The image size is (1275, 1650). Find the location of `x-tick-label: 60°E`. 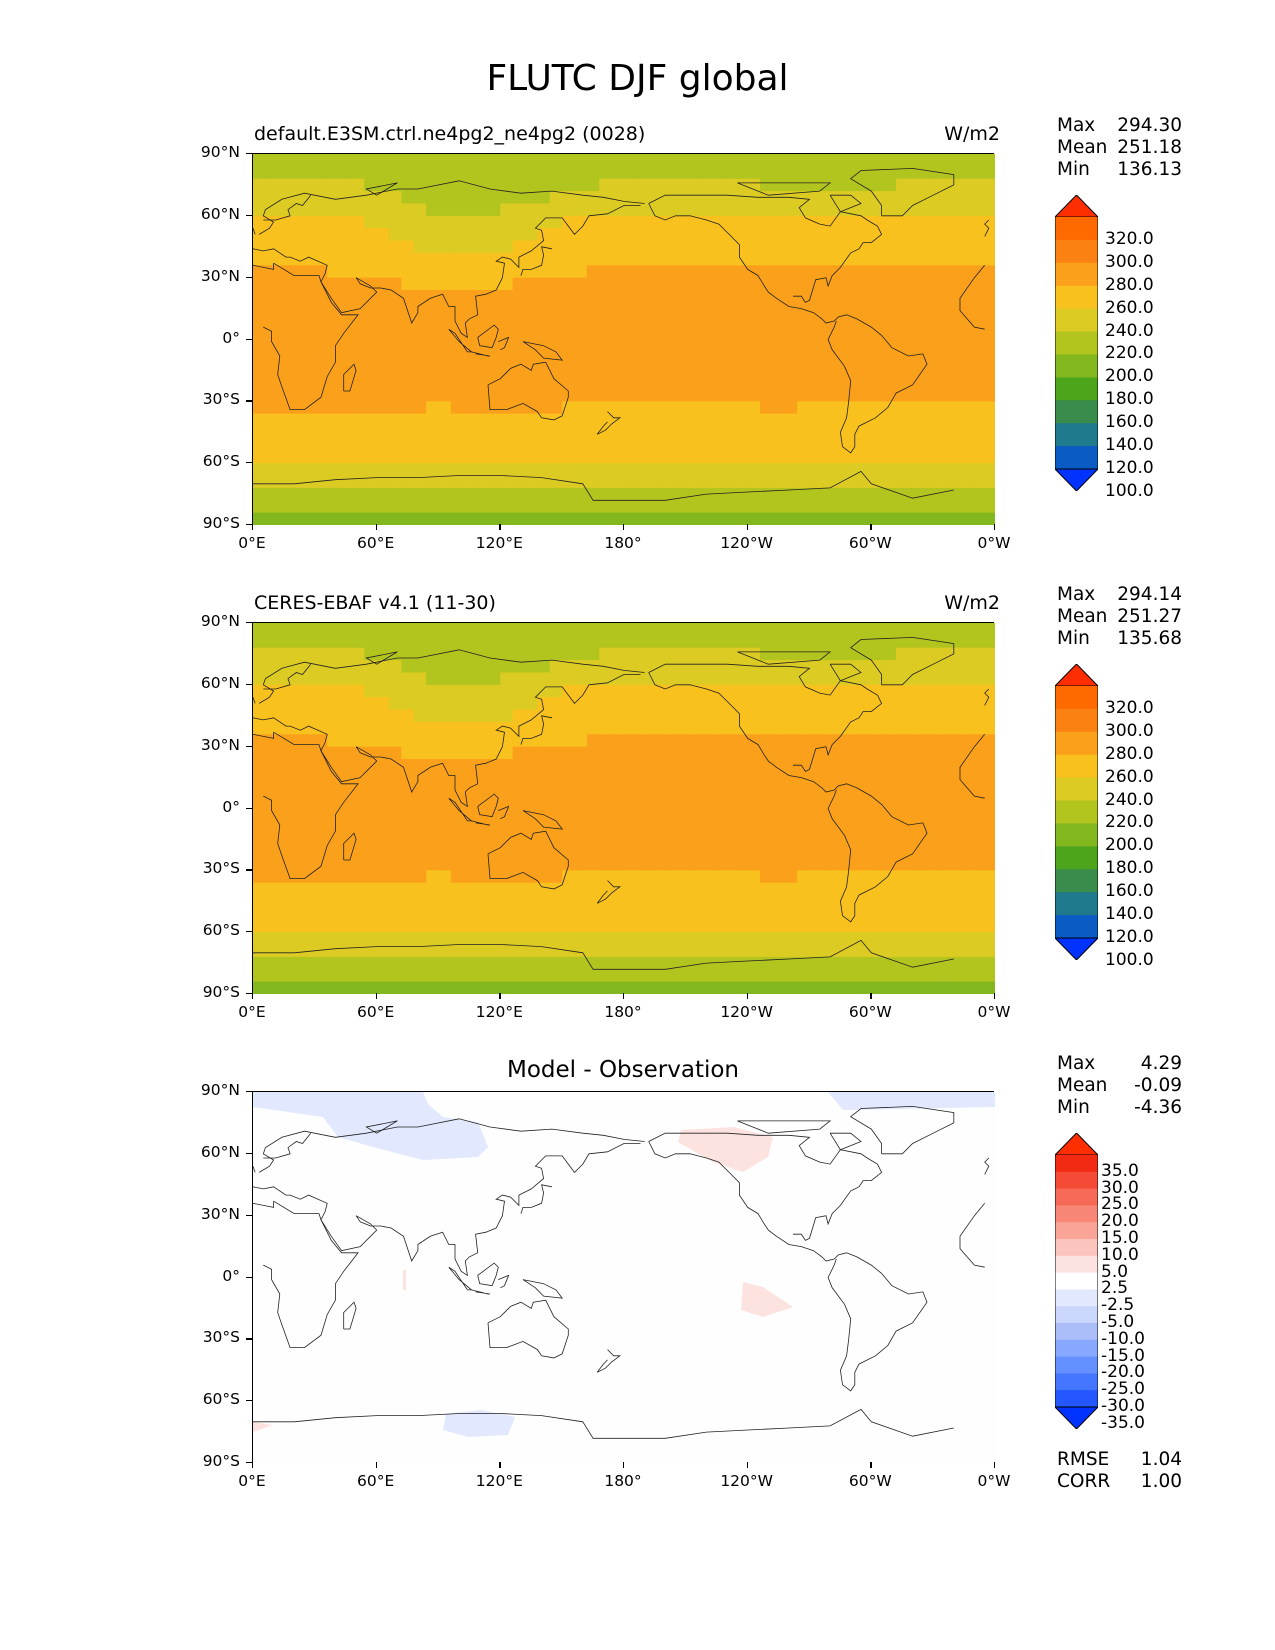

x-tick-label: 60°E is located at coordinates (376, 1012).